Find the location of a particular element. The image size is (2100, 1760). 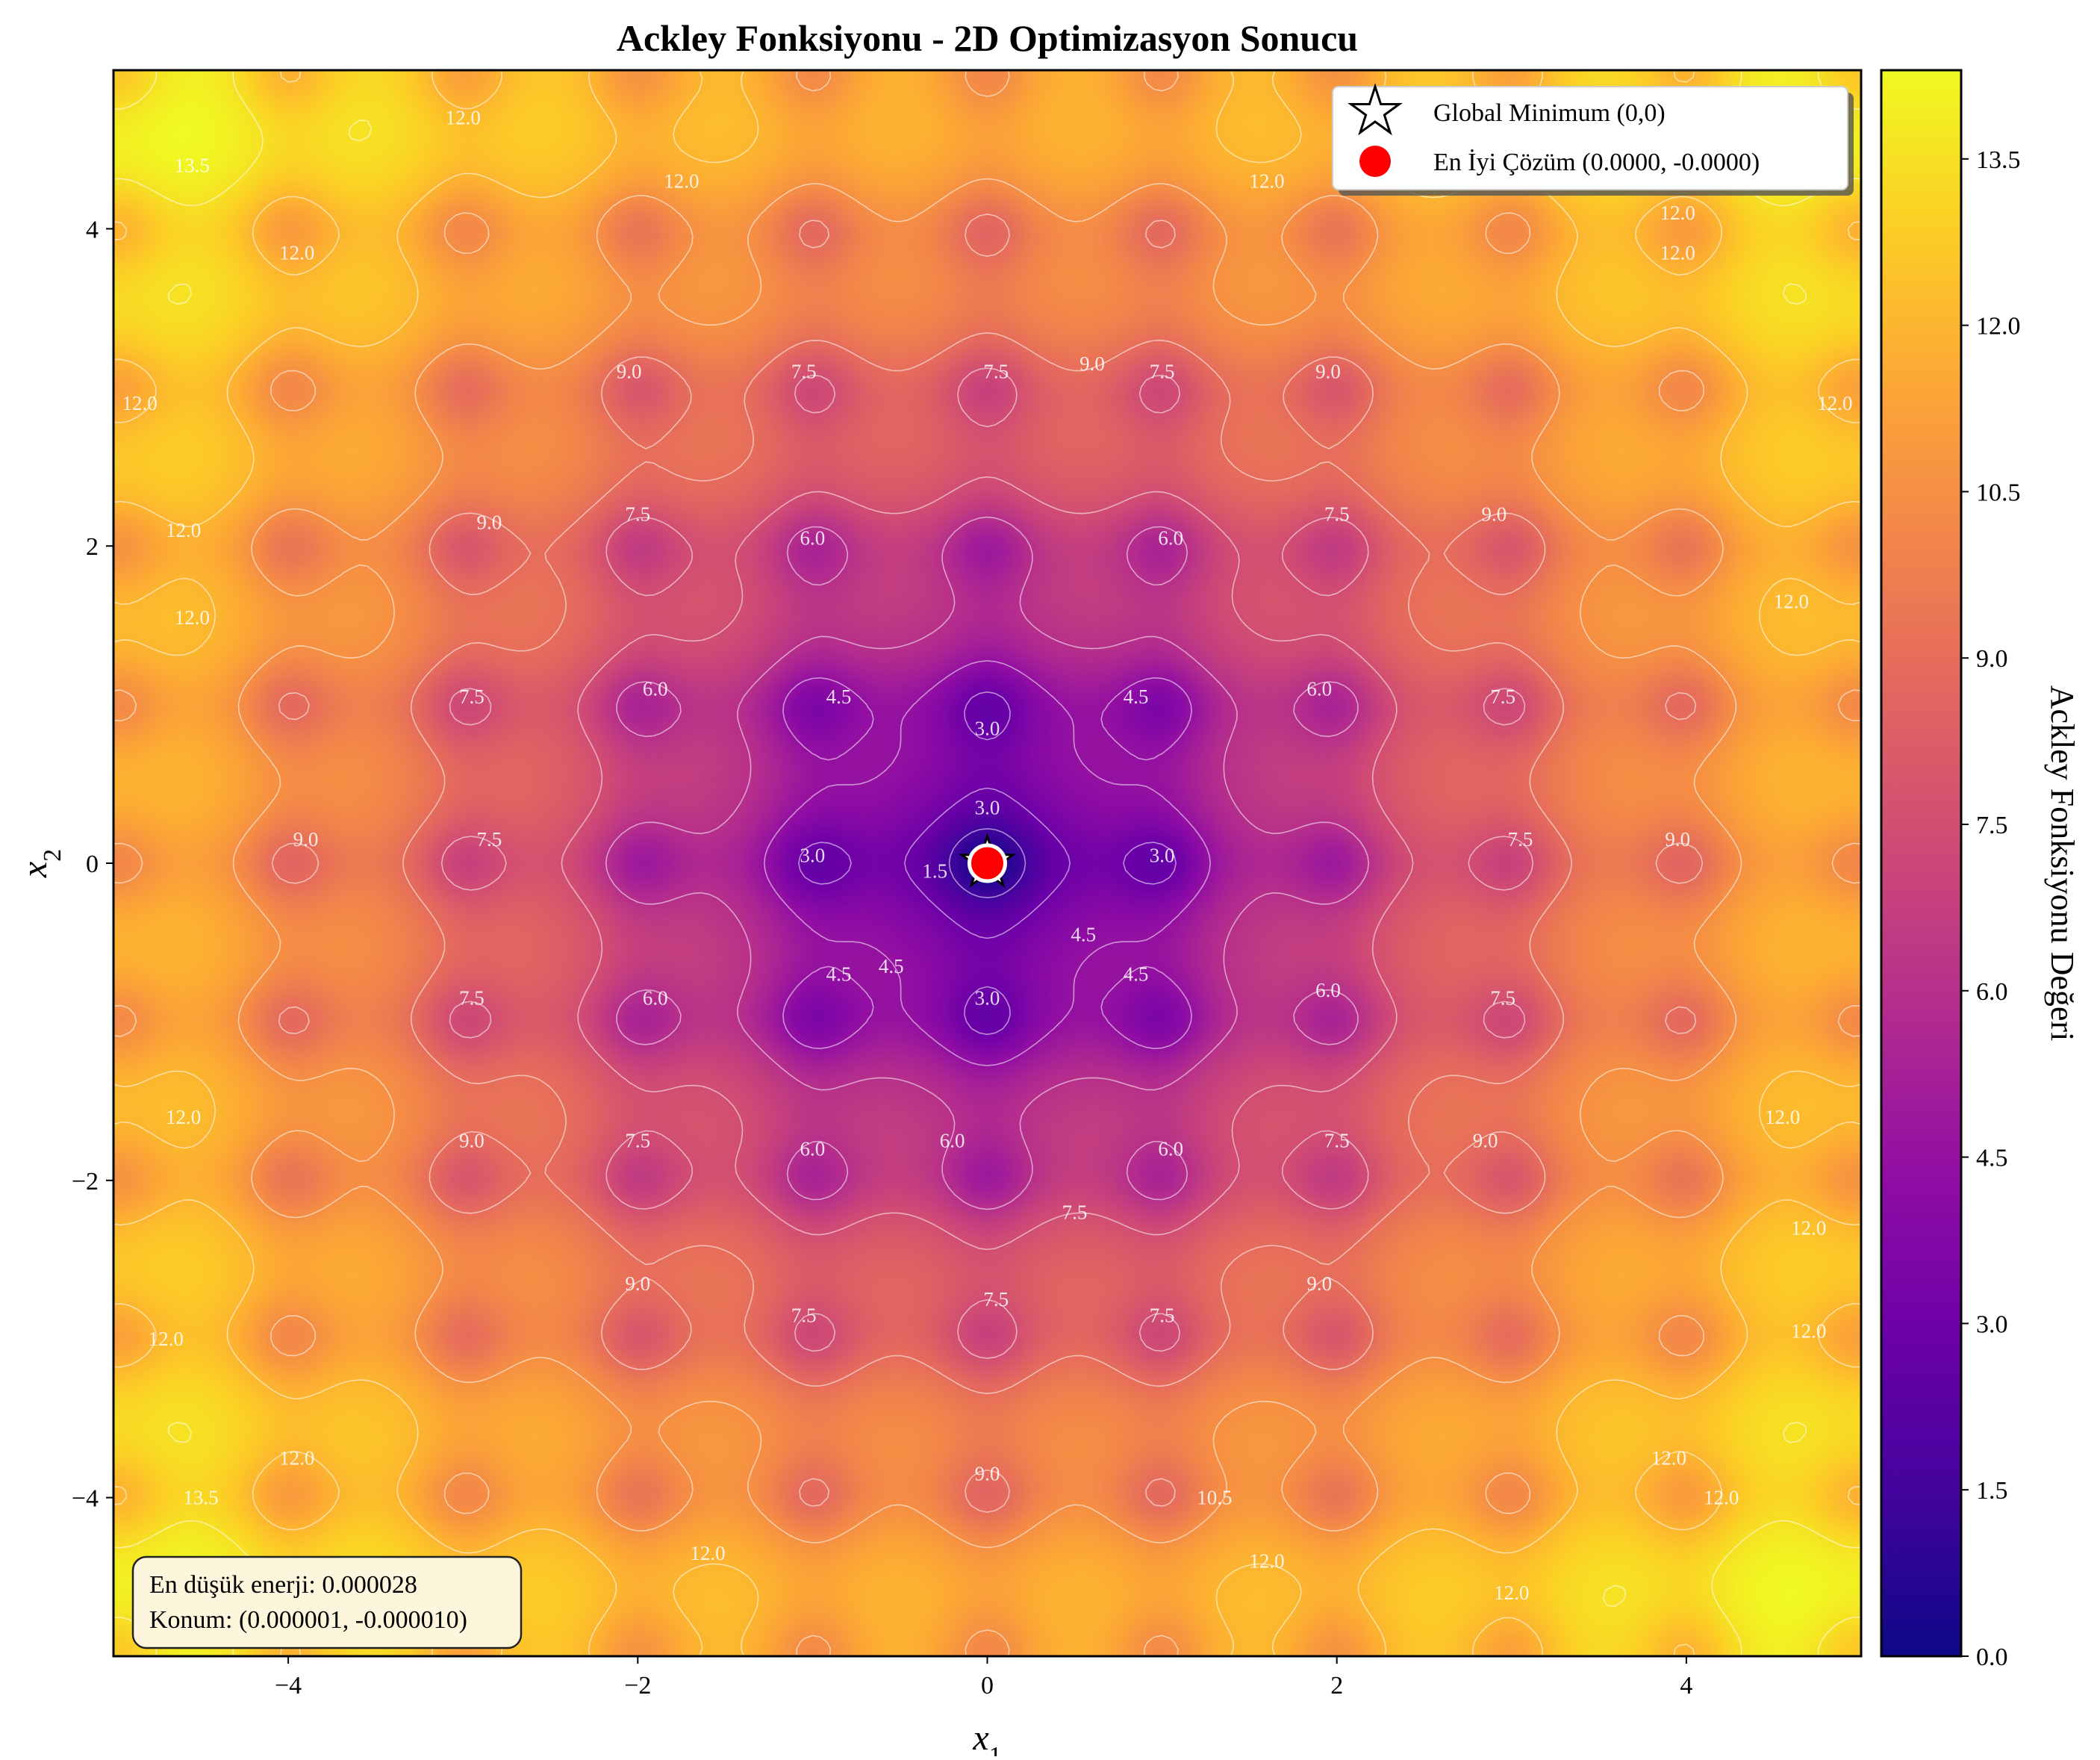

y-axis: −4 −2 0 2 4 is located at coordinates (92, 864).